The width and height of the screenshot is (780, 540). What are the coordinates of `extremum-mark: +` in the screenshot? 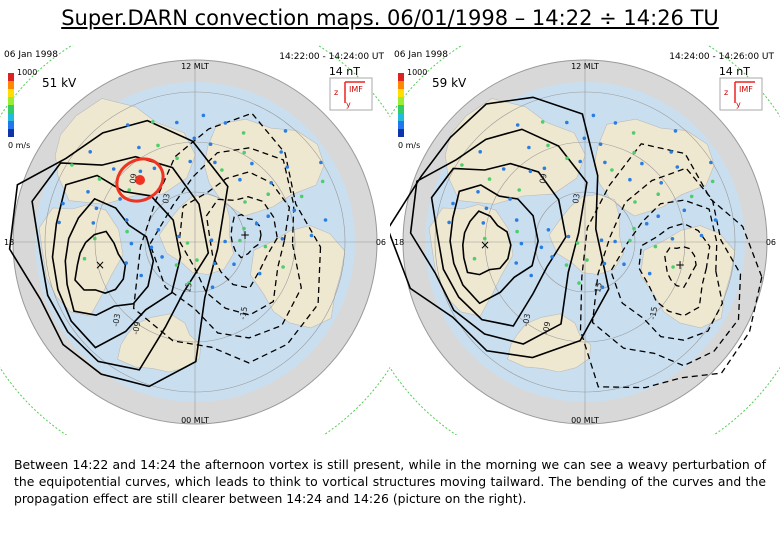 It's located at (245, 235).